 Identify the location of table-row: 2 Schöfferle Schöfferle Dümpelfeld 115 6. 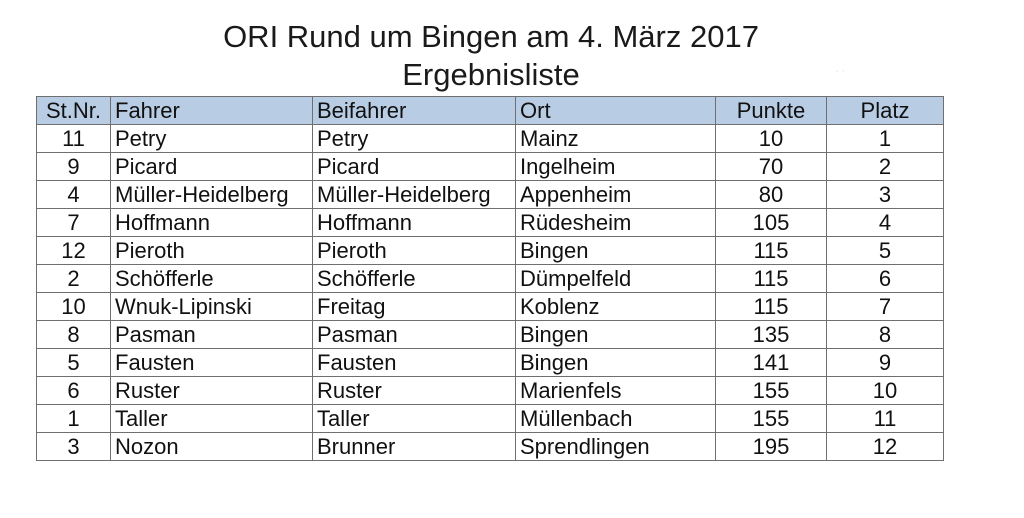
(490, 278).